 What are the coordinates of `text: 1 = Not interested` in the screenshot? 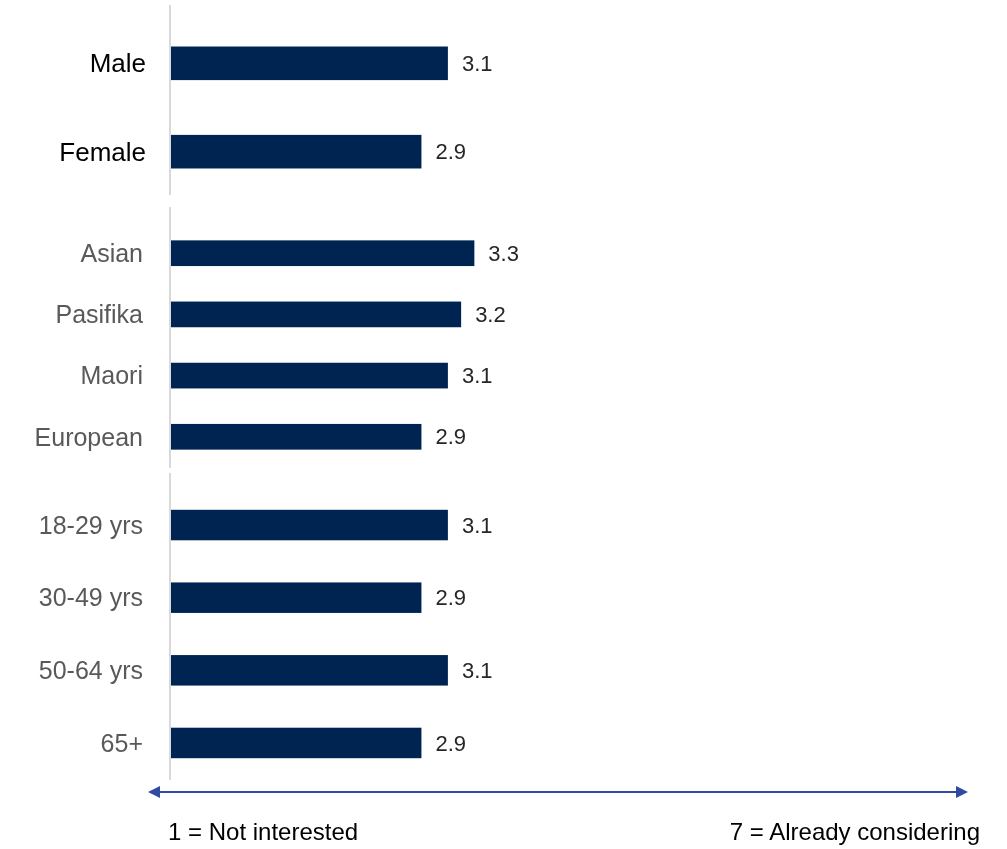 It's located at (263, 831).